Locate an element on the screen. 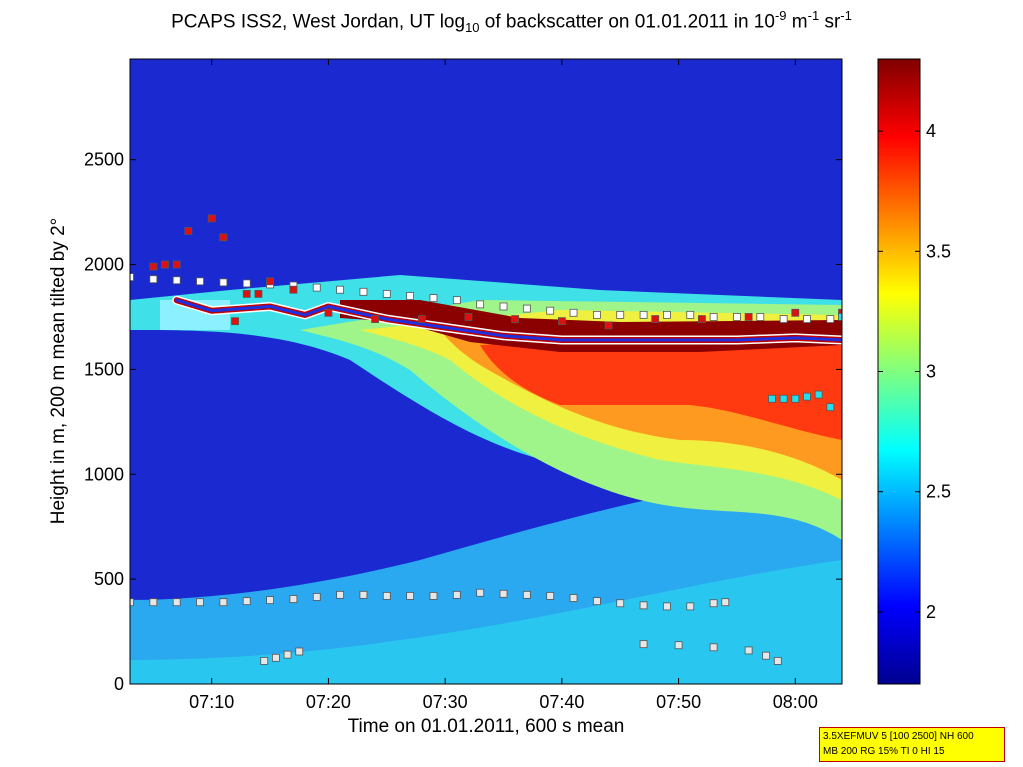 This screenshot has height=767, width=1023. x-tick-label: 07:10 is located at coordinates (211, 702).